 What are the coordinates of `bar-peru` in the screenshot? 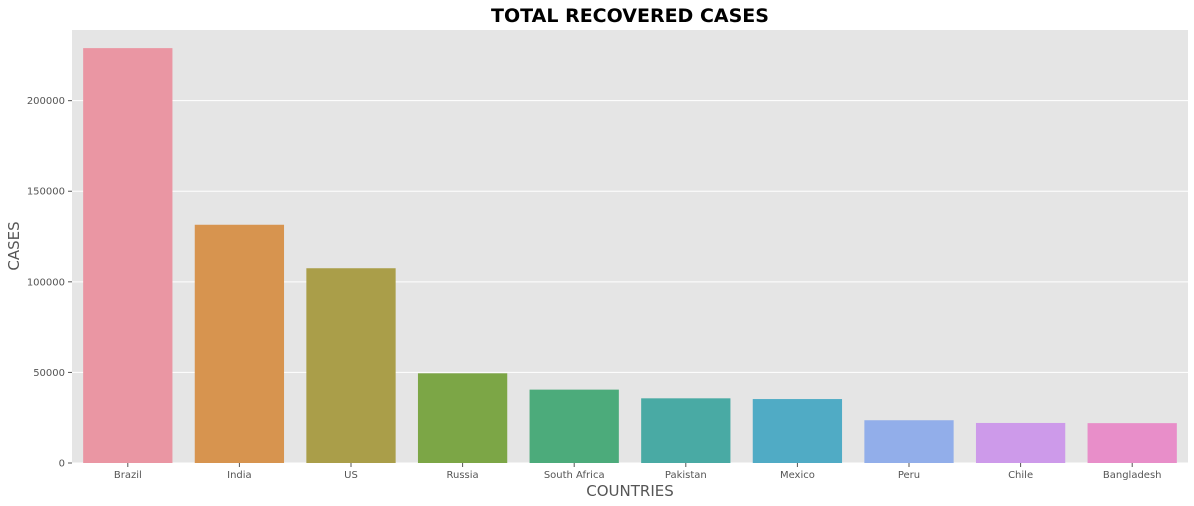 It's located at (909, 441).